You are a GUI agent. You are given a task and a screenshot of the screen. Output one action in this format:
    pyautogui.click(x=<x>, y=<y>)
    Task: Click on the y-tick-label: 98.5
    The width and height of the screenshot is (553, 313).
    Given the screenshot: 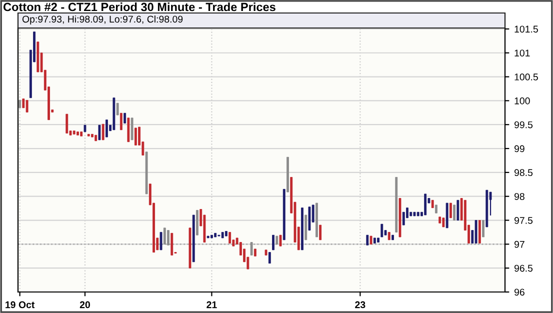 What is the action you would take?
    pyautogui.click(x=523, y=172)
    